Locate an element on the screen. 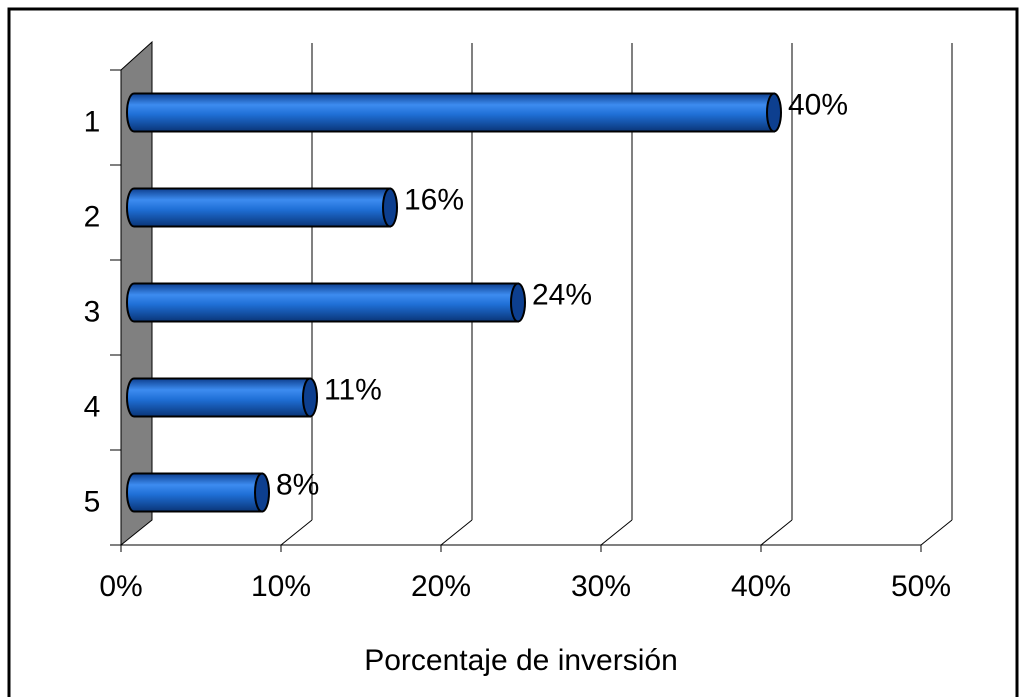 The image size is (1024, 697). value-label: 8% is located at coordinates (297, 484).